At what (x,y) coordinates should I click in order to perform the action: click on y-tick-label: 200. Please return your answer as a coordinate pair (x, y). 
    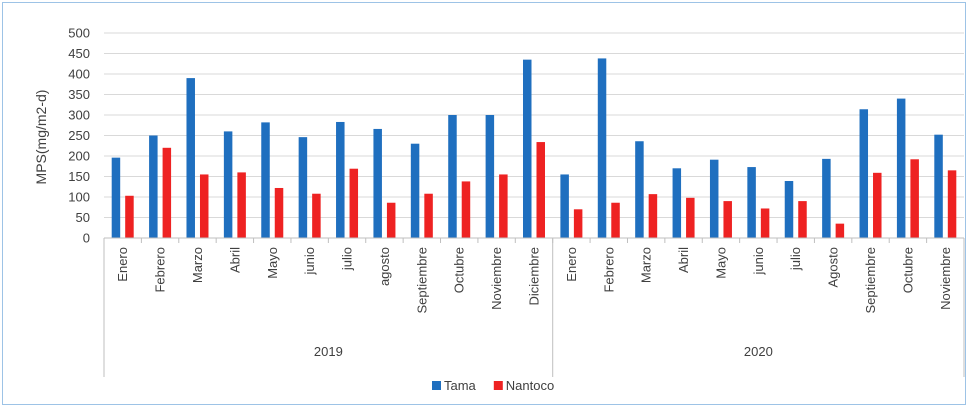
    Looking at the image, I should click on (79, 156).